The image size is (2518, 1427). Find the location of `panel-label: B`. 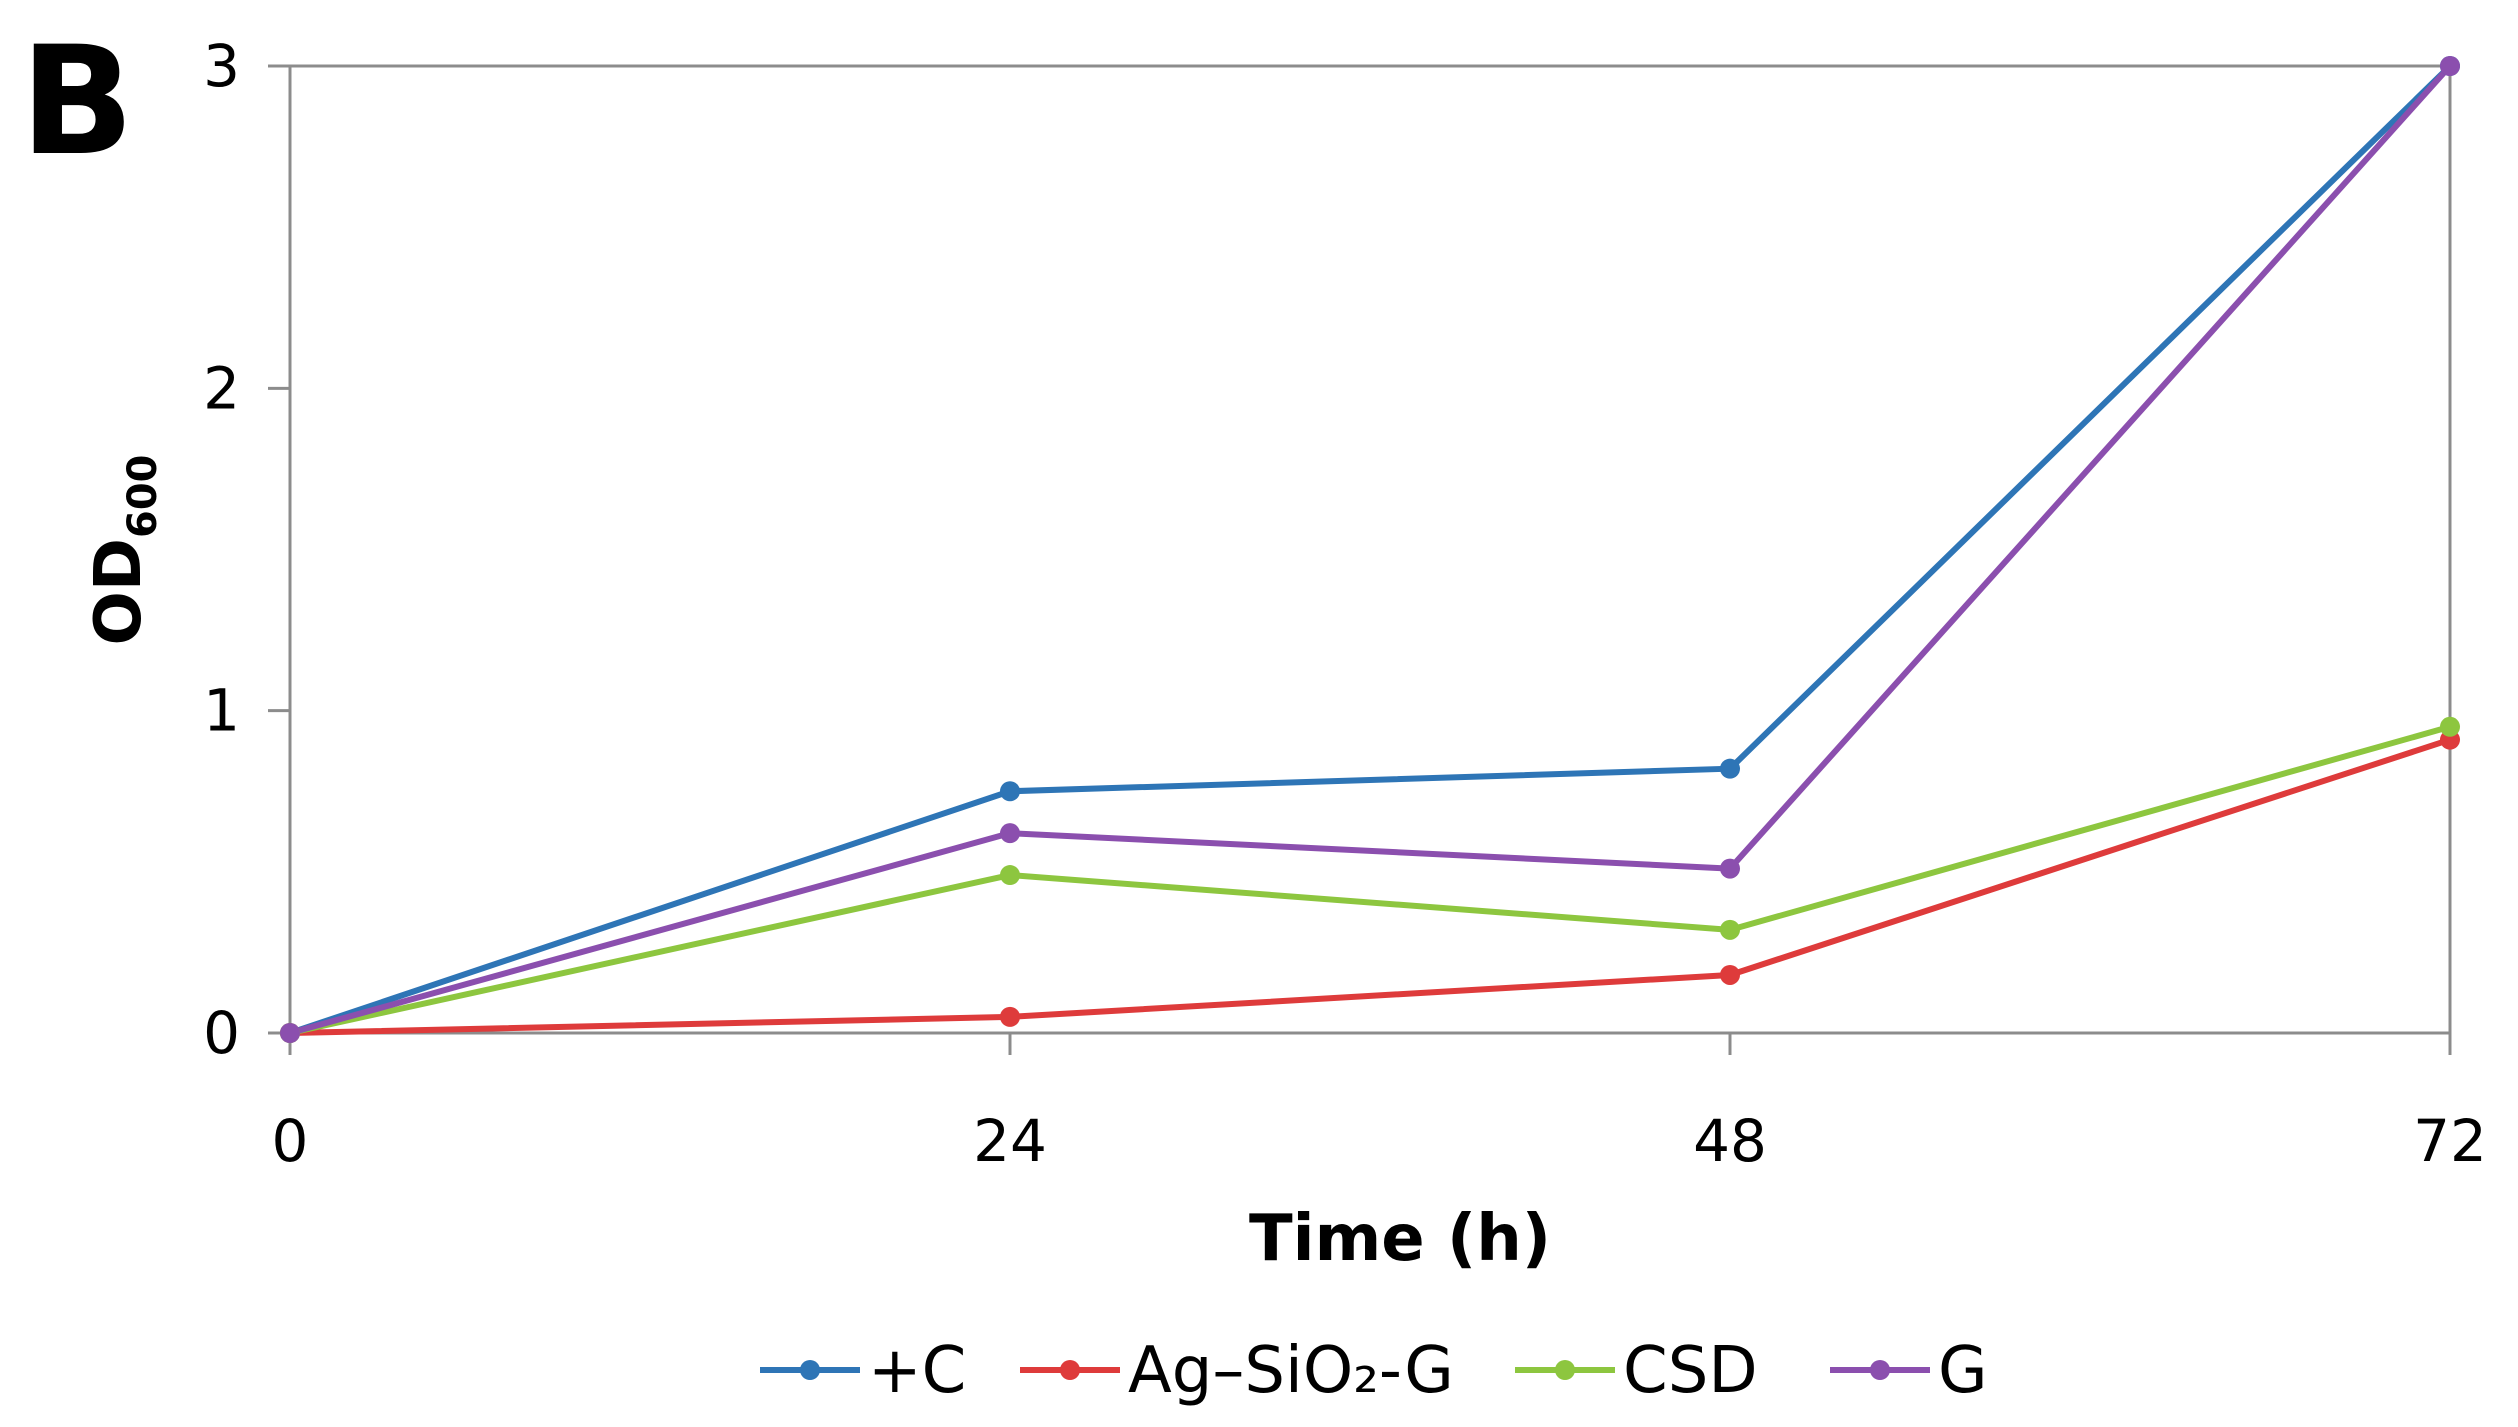

panel-label: B is located at coordinates (77, 102).